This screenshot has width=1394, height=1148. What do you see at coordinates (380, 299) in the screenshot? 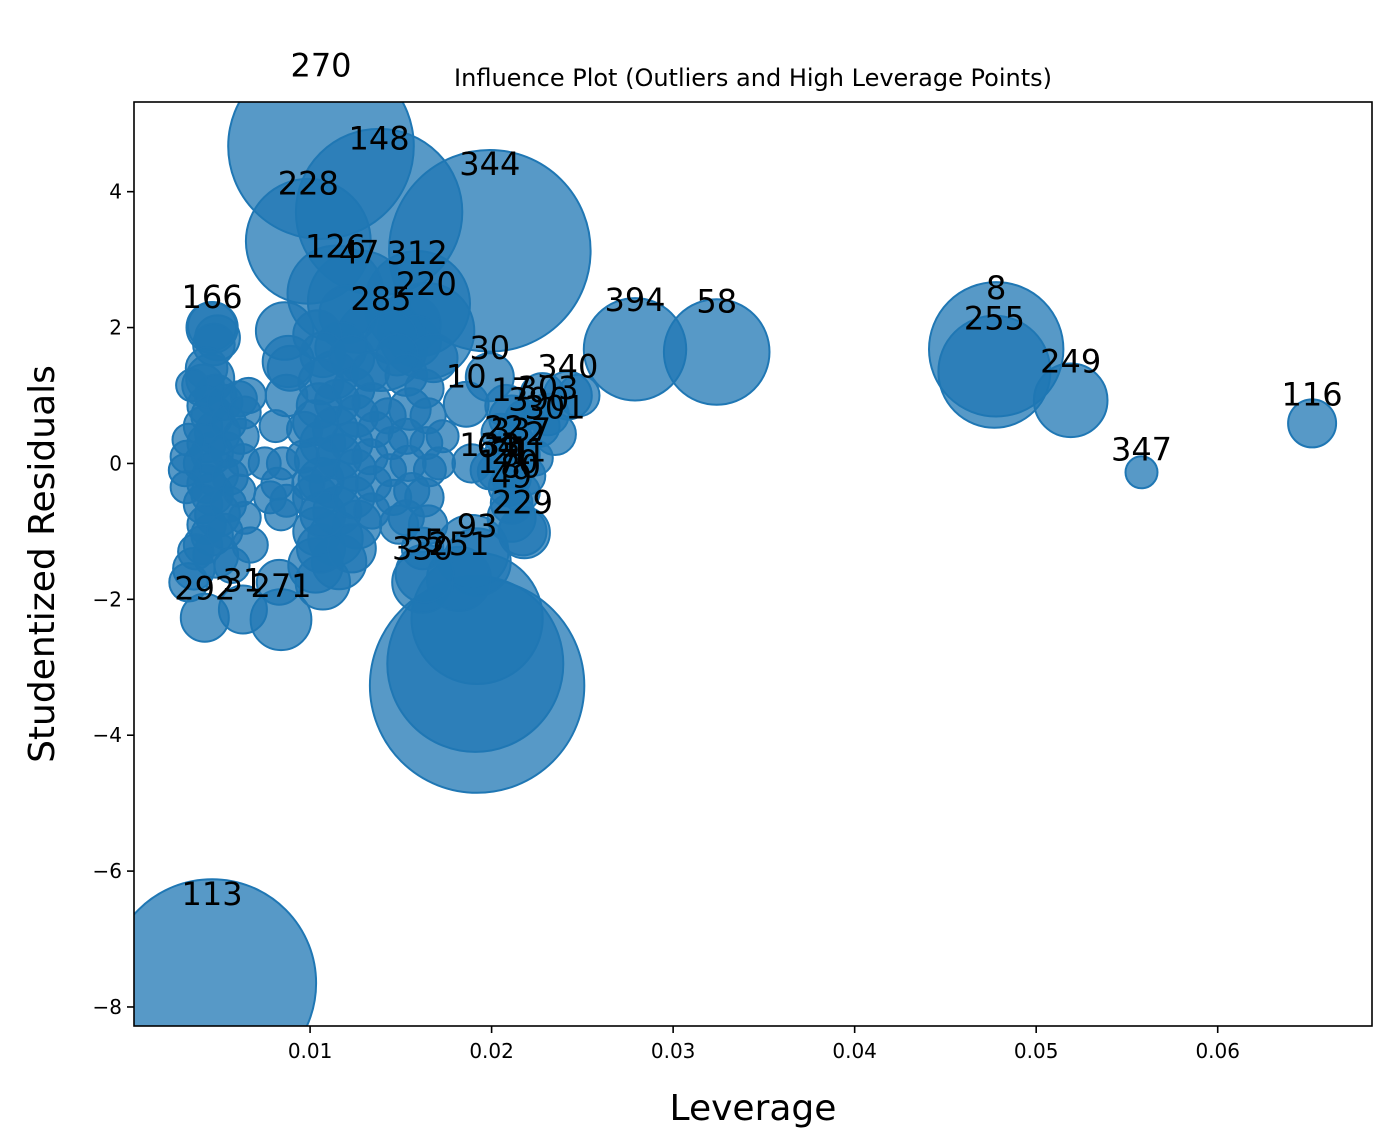
I see `point-label: 285` at bounding box center [380, 299].